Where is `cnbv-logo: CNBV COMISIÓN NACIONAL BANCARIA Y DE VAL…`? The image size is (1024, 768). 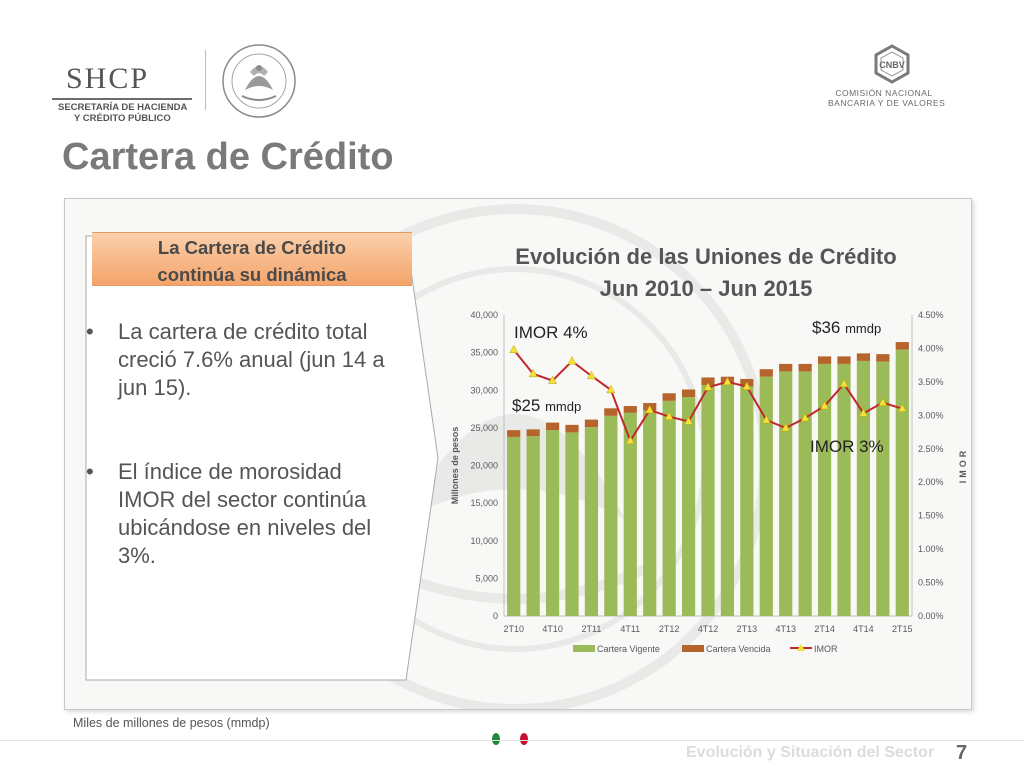 cnbv-logo: CNBV COMISIÓN NACIONAL BANCARIA Y DE VAL… is located at coordinates (898, 79).